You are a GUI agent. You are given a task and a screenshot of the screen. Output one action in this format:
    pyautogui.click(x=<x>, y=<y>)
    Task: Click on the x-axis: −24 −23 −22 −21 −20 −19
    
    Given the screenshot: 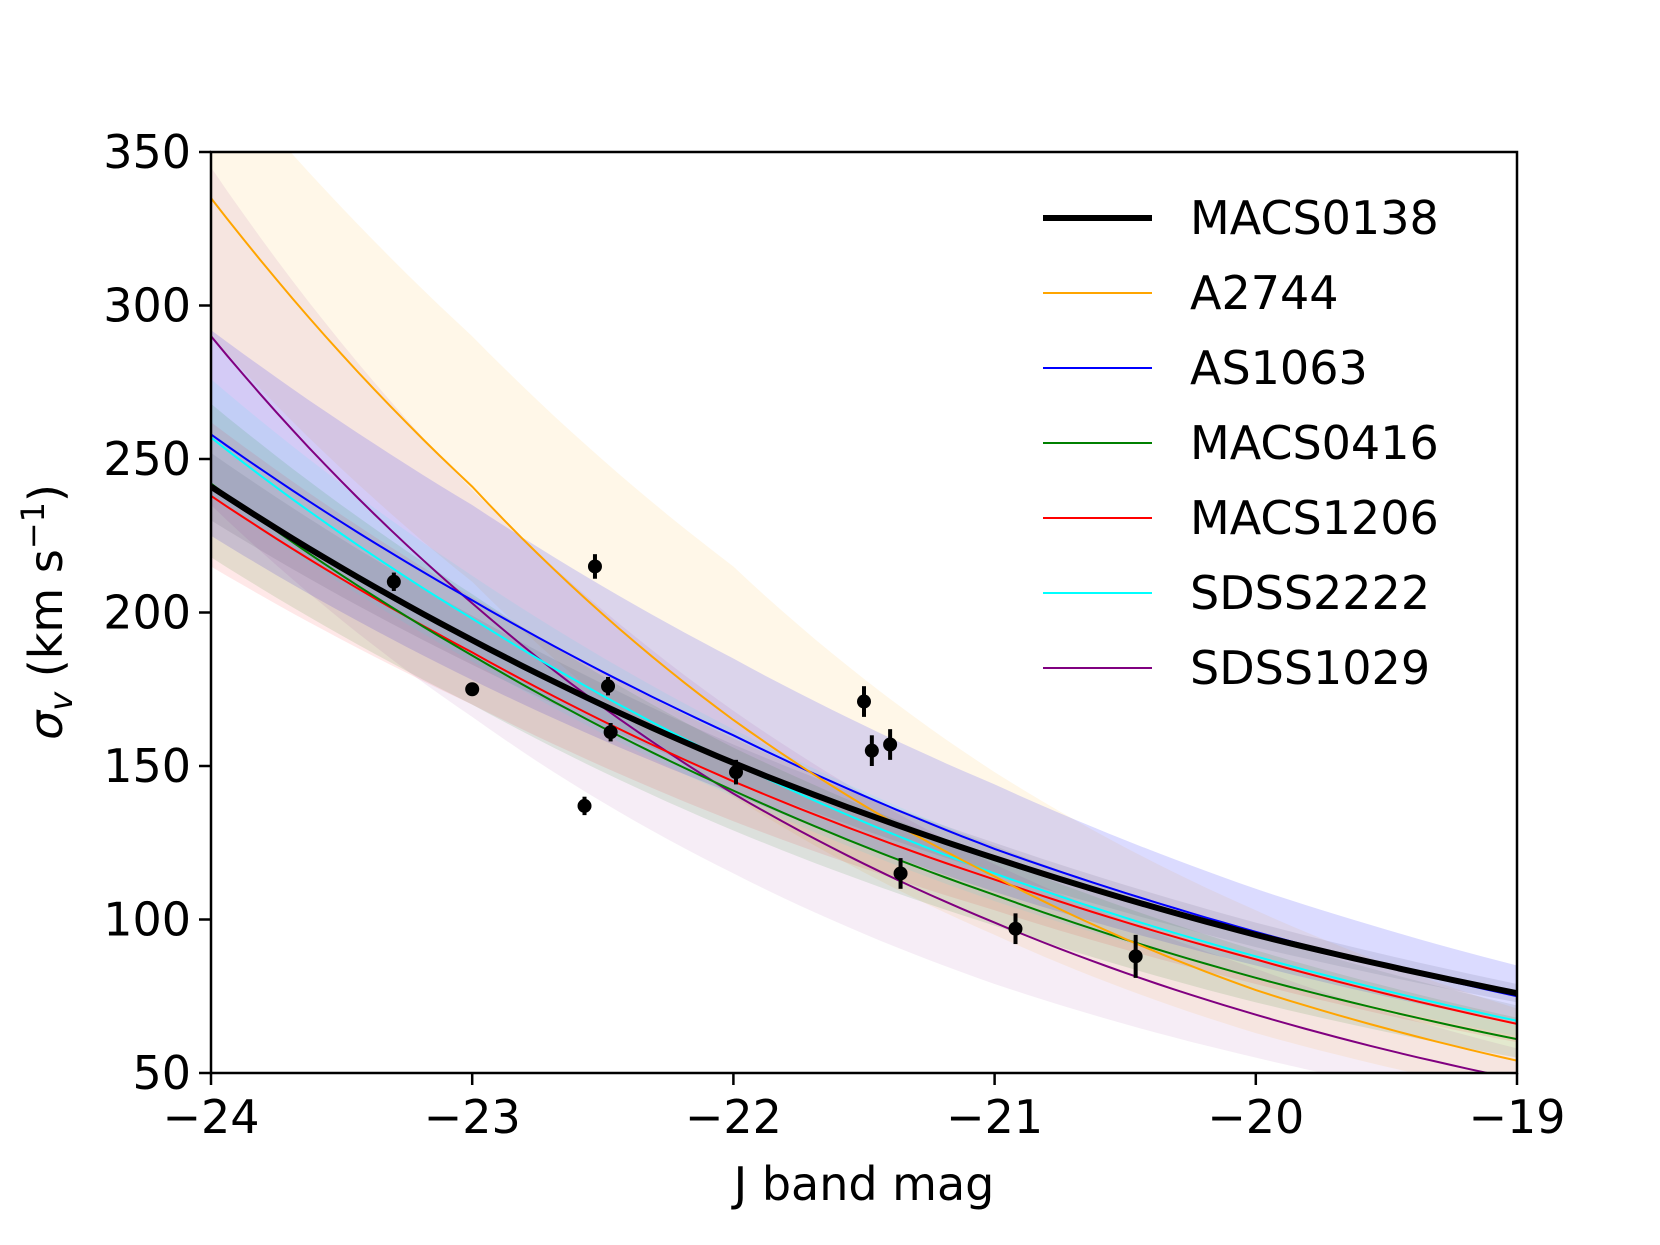 What is the action you would take?
    pyautogui.click(x=864, y=1108)
    